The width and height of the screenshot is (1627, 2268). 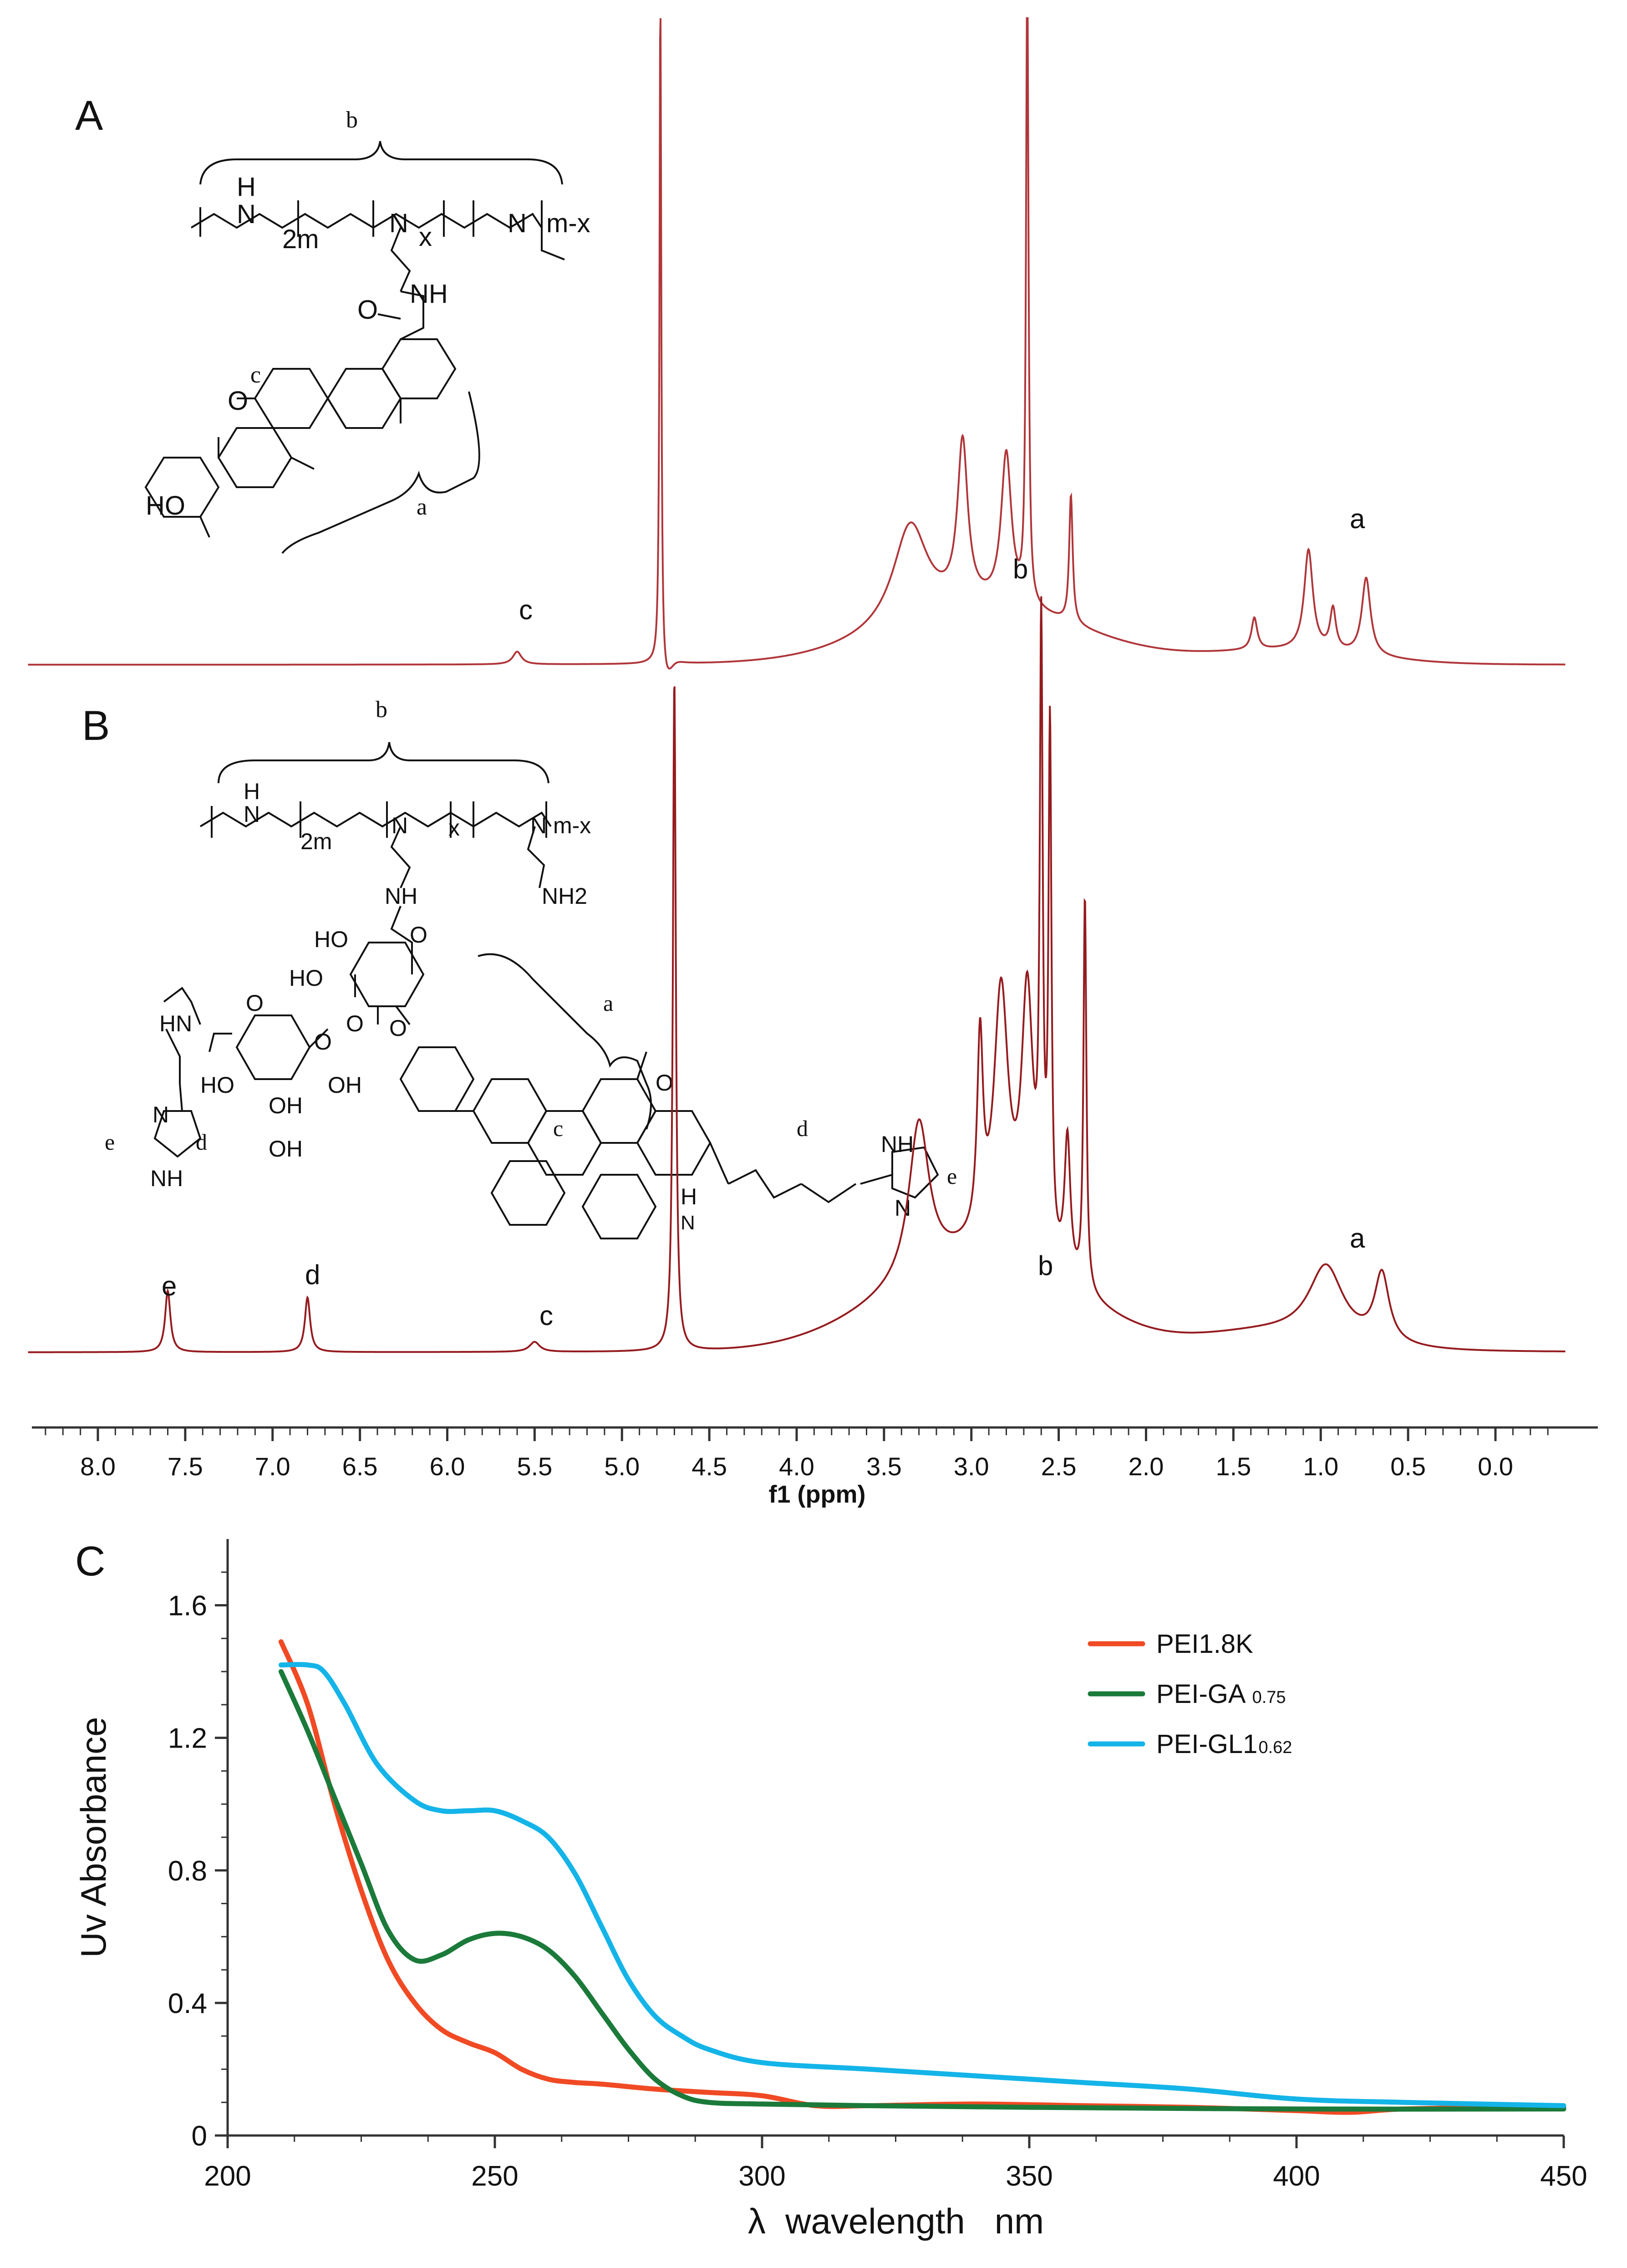 What do you see at coordinates (664, 1083) in the screenshot?
I see `structure-b-atom-o6: O` at bounding box center [664, 1083].